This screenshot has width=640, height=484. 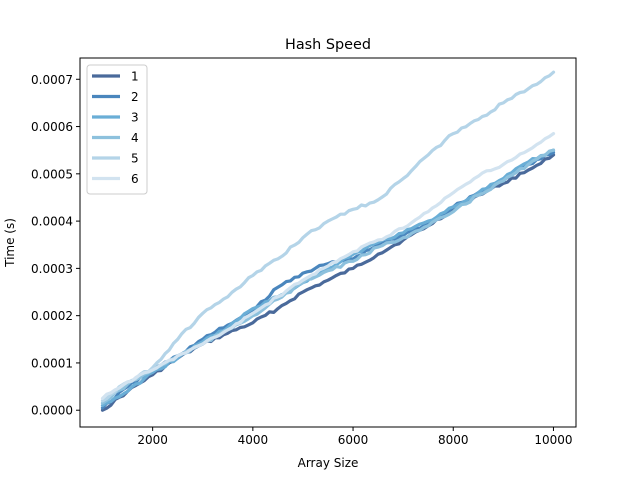 What do you see at coordinates (52, 127) in the screenshot?
I see `y-tick-label: 0.0006` at bounding box center [52, 127].